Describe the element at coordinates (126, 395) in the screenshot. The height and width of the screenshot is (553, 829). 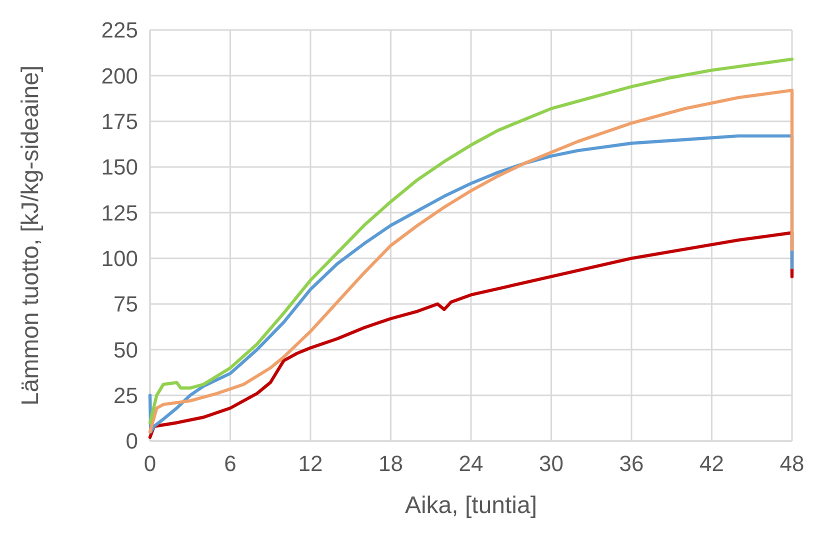
I see `y-tick-label: 25` at that location.